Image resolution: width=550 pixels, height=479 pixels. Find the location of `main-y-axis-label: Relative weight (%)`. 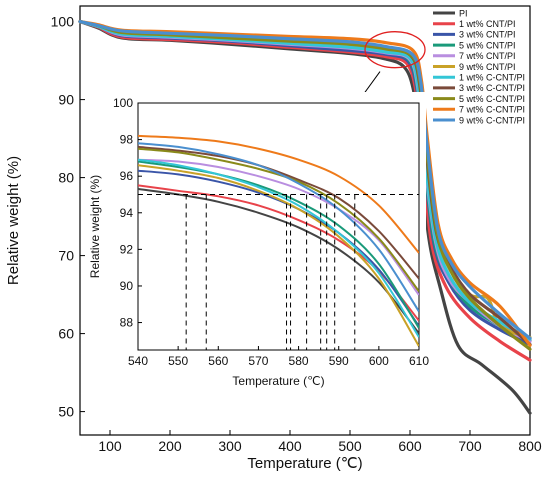

main-y-axis-label: Relative weight (%) is located at coordinates (13, 220).